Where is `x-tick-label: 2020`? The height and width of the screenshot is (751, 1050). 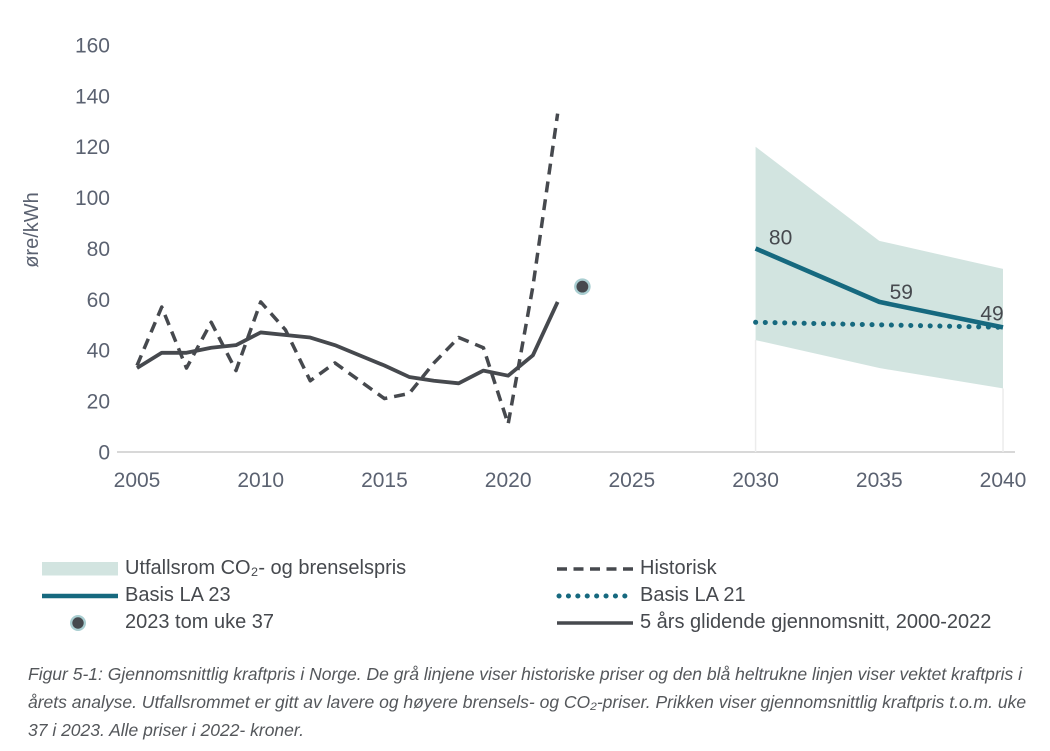
x-tick-label: 2020 is located at coordinates (508, 480).